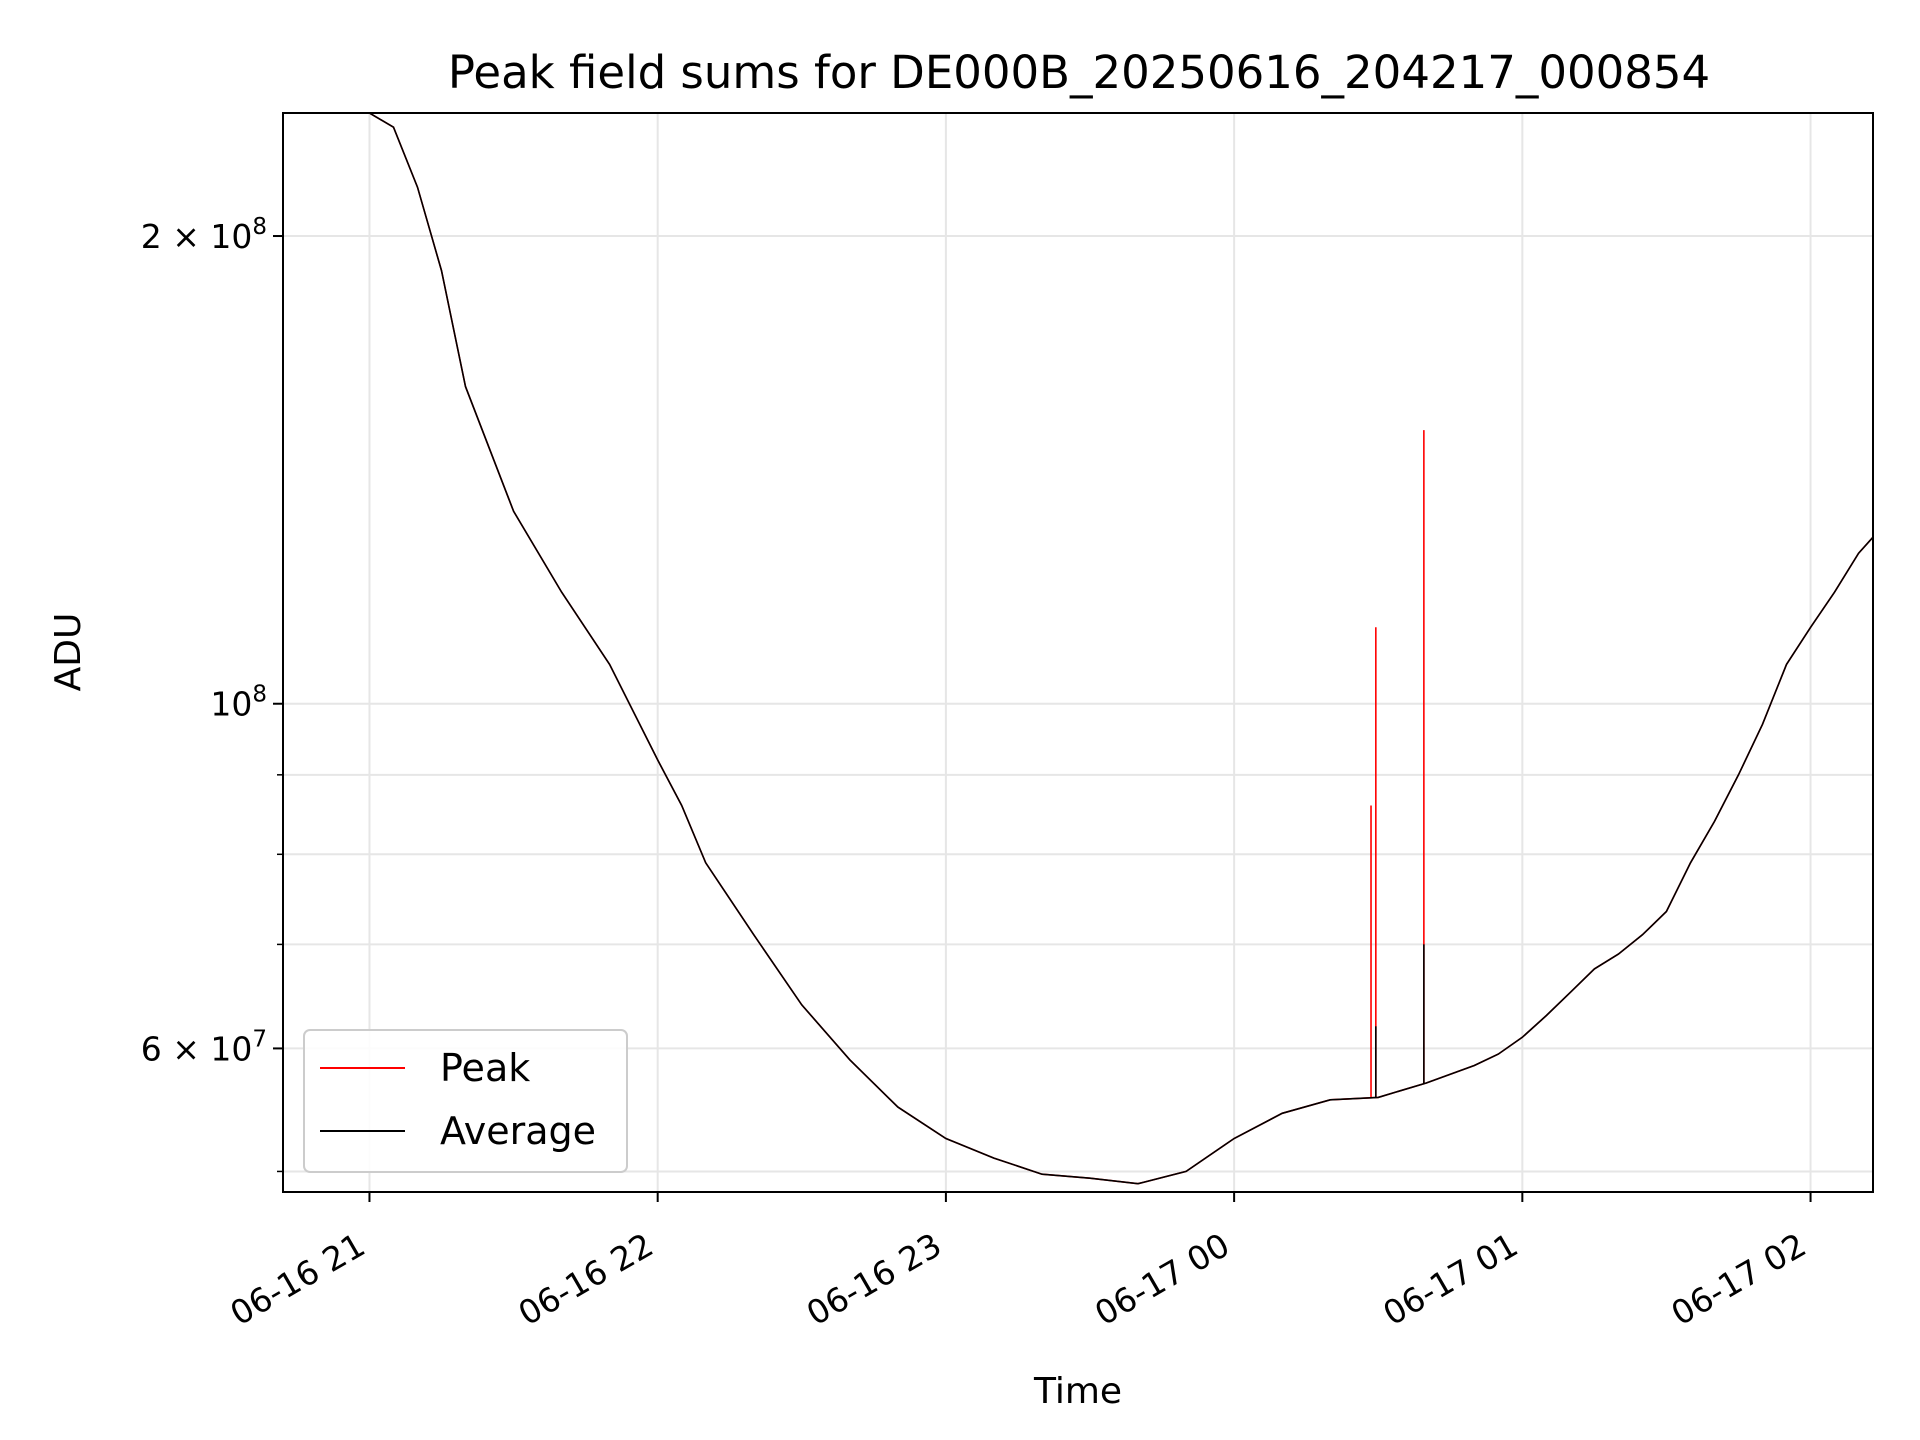 The width and height of the screenshot is (1920, 1440). I want to click on y-tick-label: 6 × 107, so click(204, 1047).